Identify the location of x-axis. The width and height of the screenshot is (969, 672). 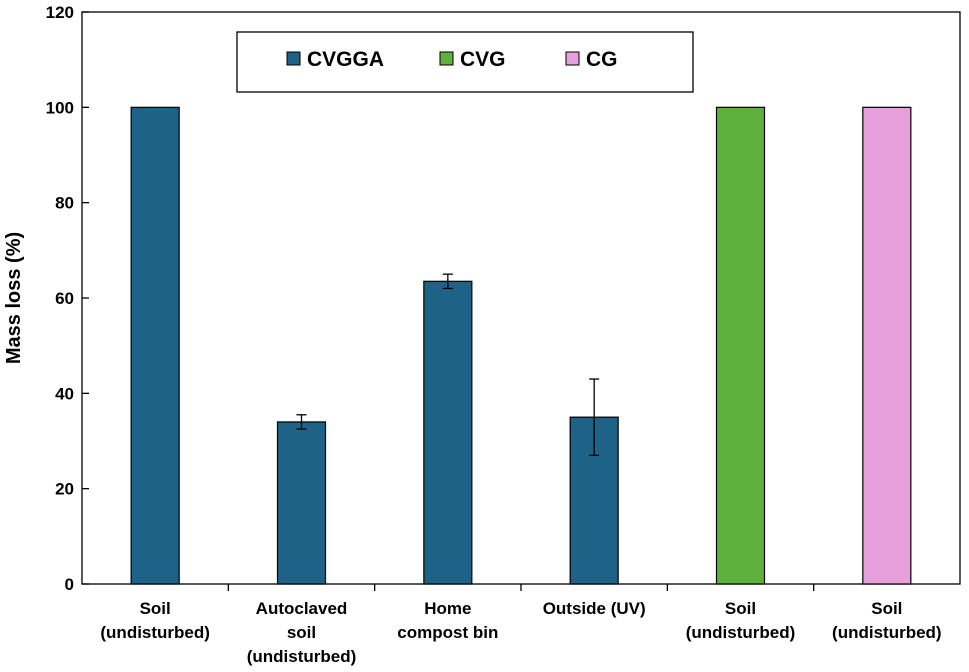
(521, 587).